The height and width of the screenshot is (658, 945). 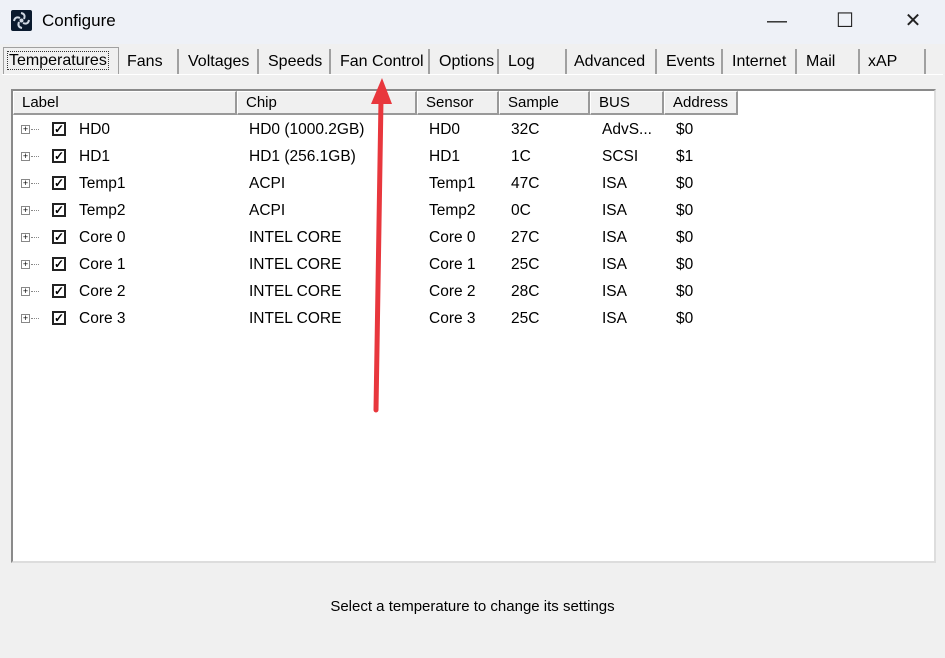 What do you see at coordinates (220, 61) in the screenshot?
I see `tab-voltages: Voltages` at bounding box center [220, 61].